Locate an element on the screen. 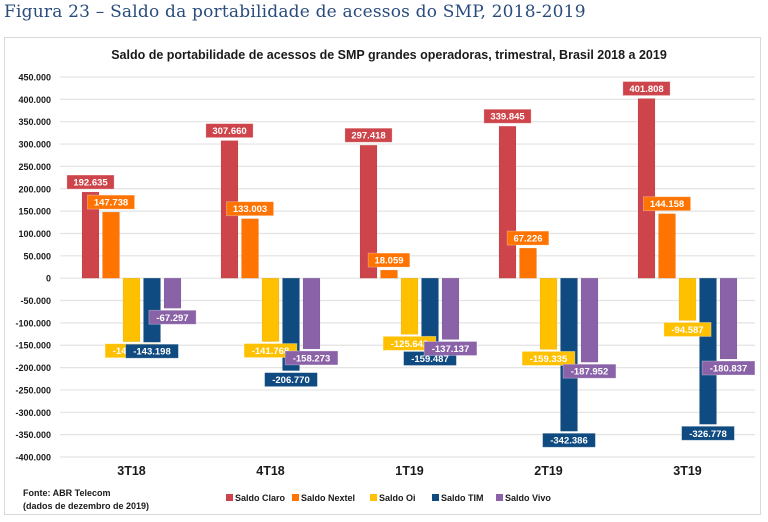 This screenshot has width=768, height=522. data-label: 147.738 is located at coordinates (111, 202).